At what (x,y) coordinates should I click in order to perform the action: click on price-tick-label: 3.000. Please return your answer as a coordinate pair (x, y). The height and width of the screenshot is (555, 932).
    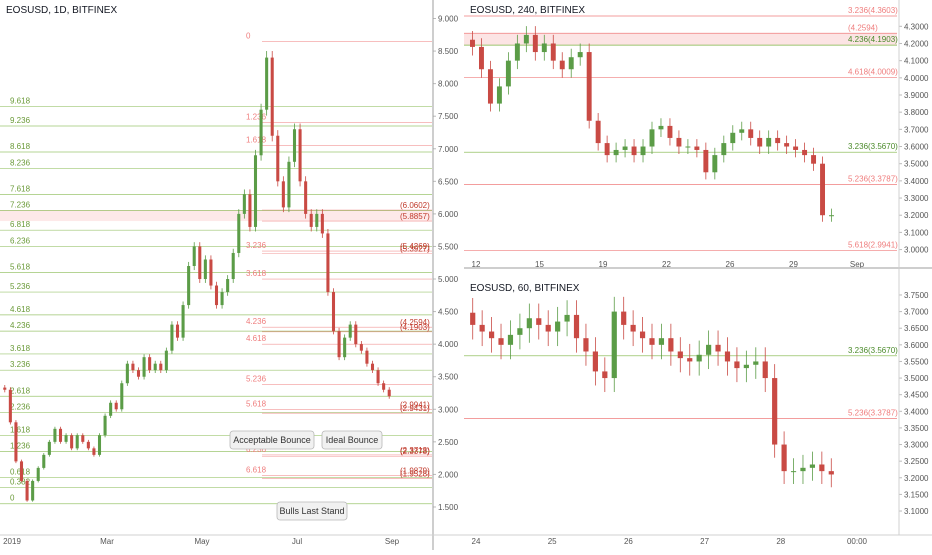
    Looking at the image, I should click on (448, 409).